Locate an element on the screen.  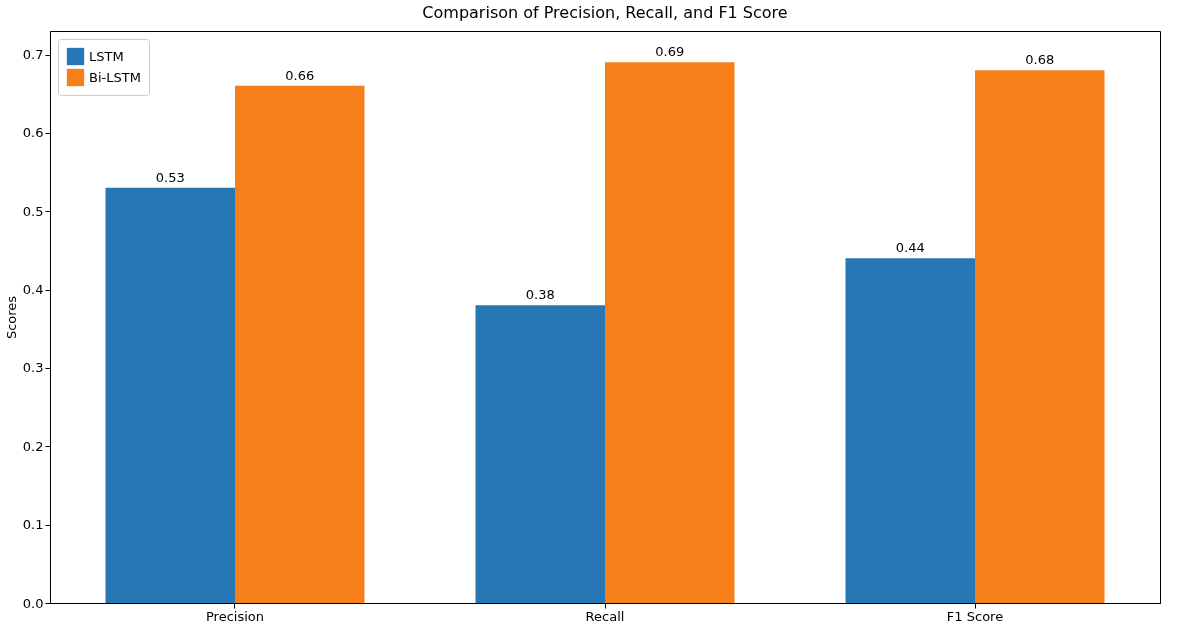
y-tick-label: 0.3 is located at coordinates (33, 368).